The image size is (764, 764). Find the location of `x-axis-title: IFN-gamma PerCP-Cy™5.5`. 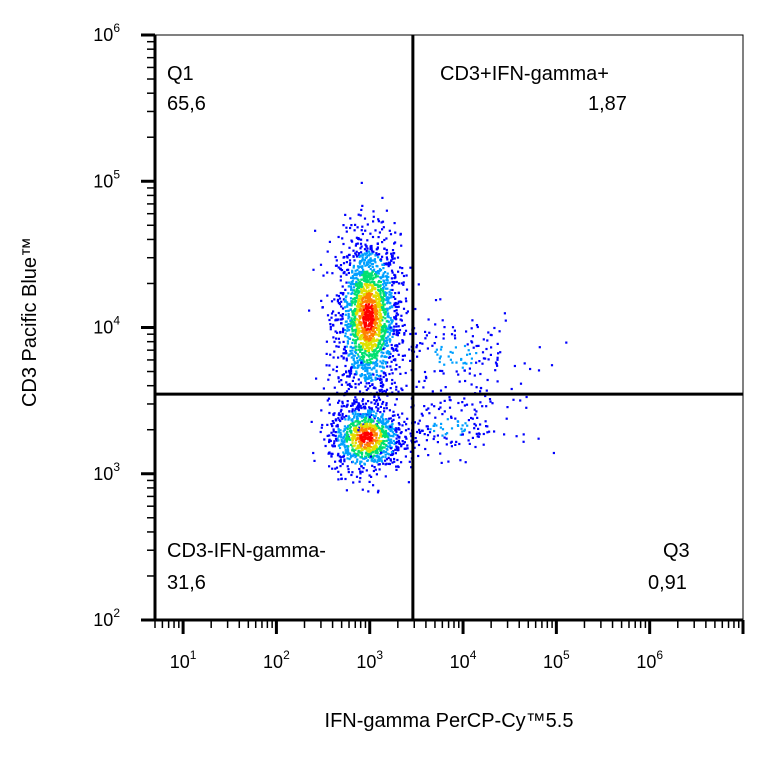

x-axis-title: IFN-gamma PerCP-Cy™5.5 is located at coordinates (449, 721).